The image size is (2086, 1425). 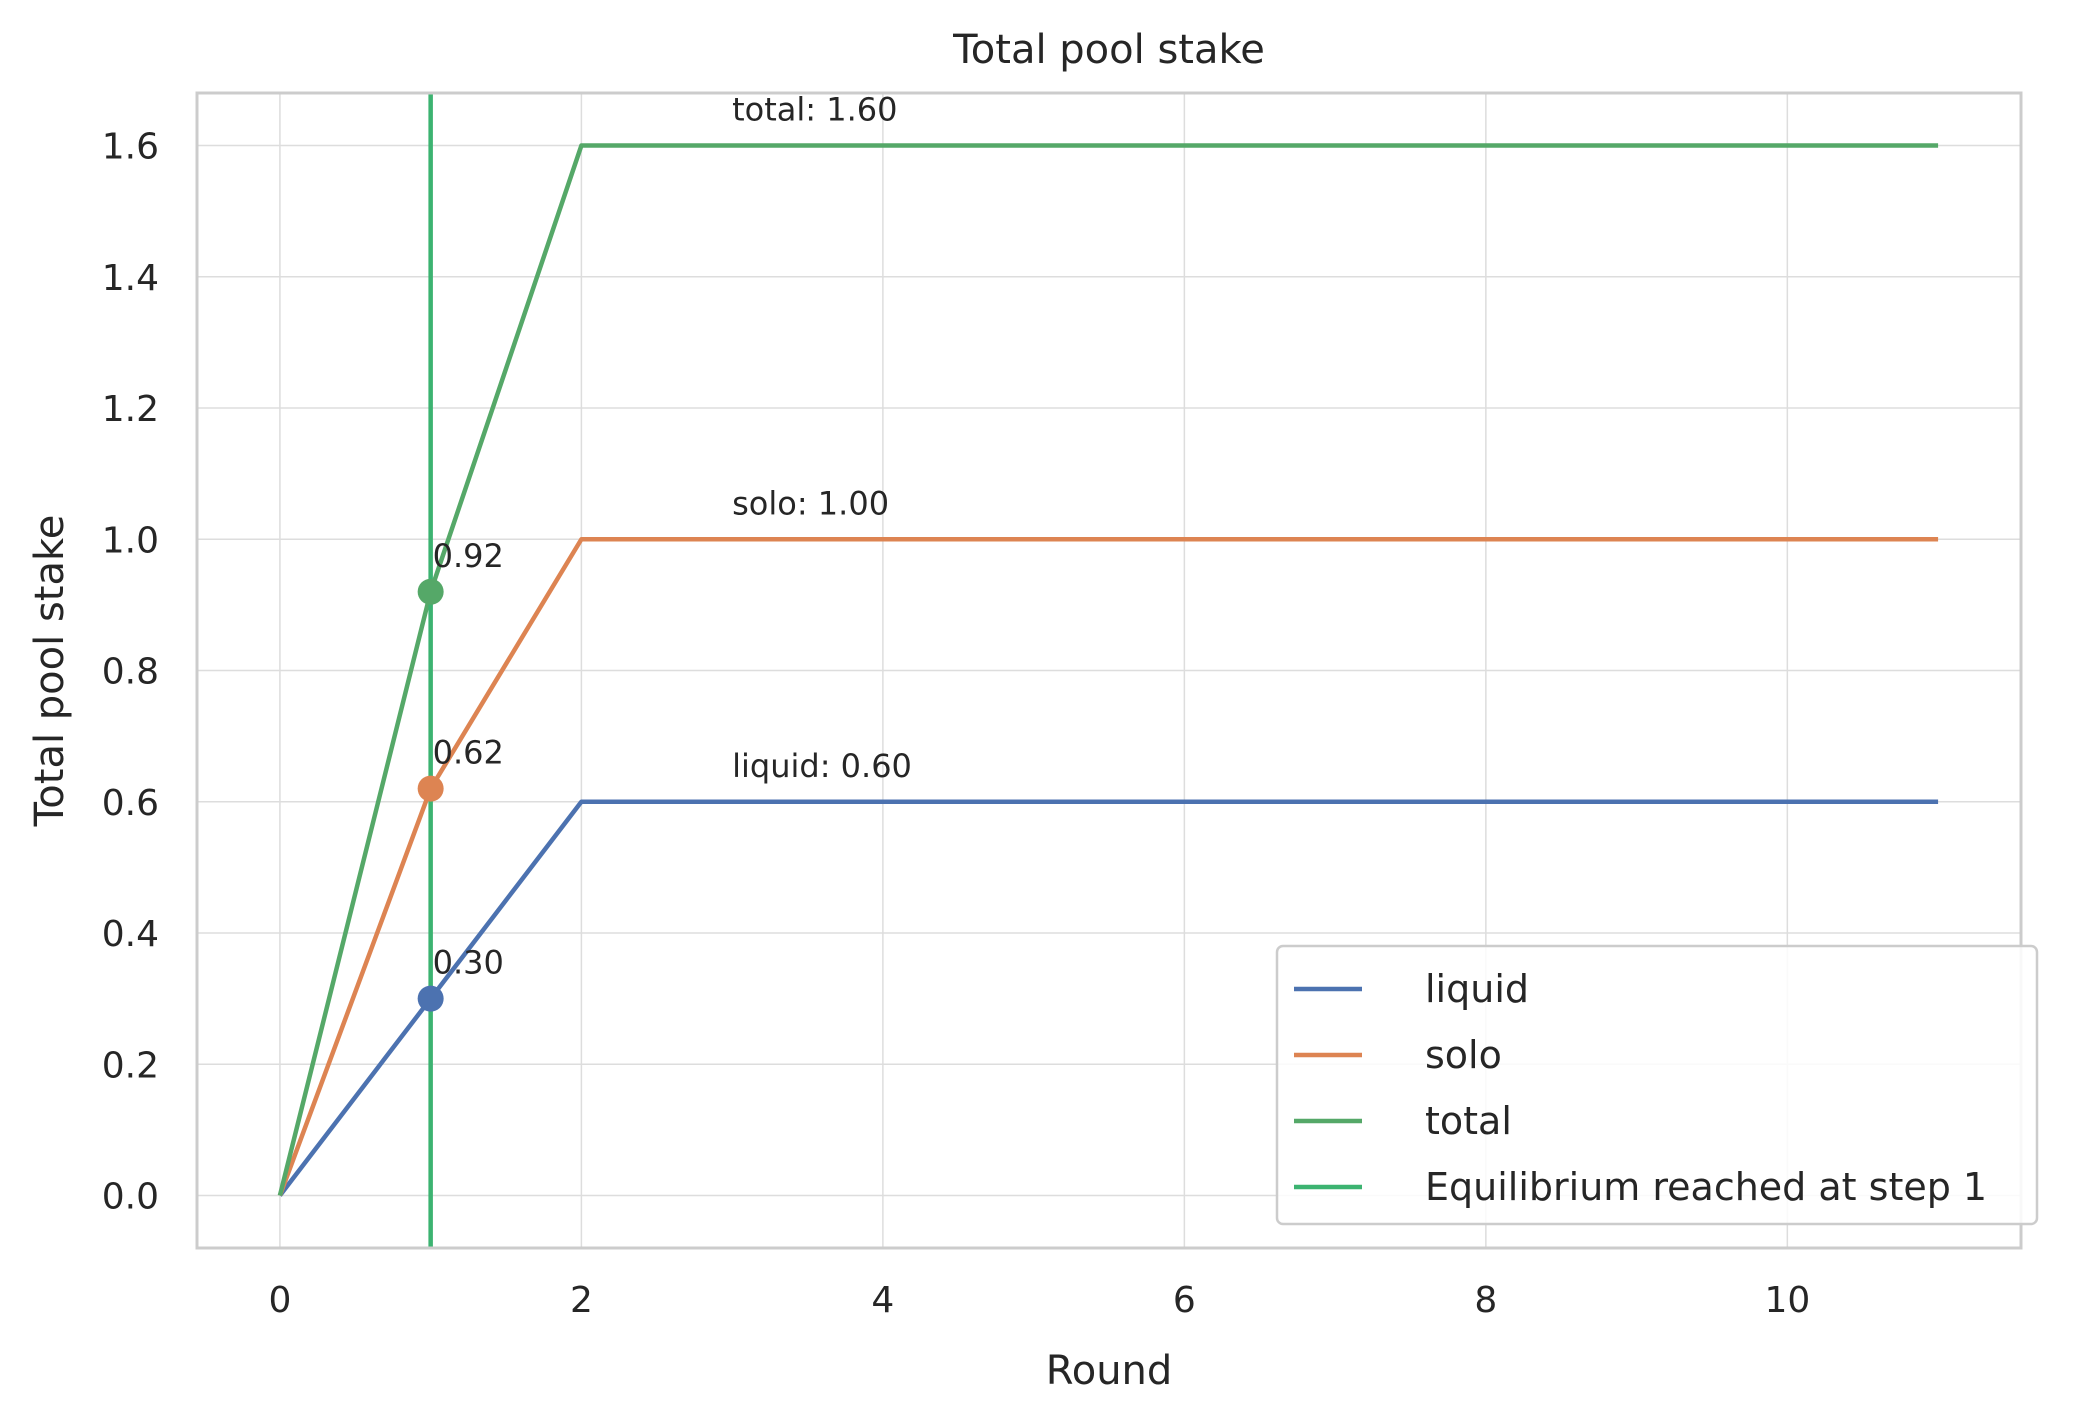 What do you see at coordinates (1787, 1300) in the screenshot?
I see `x-tick-label: 10` at bounding box center [1787, 1300].